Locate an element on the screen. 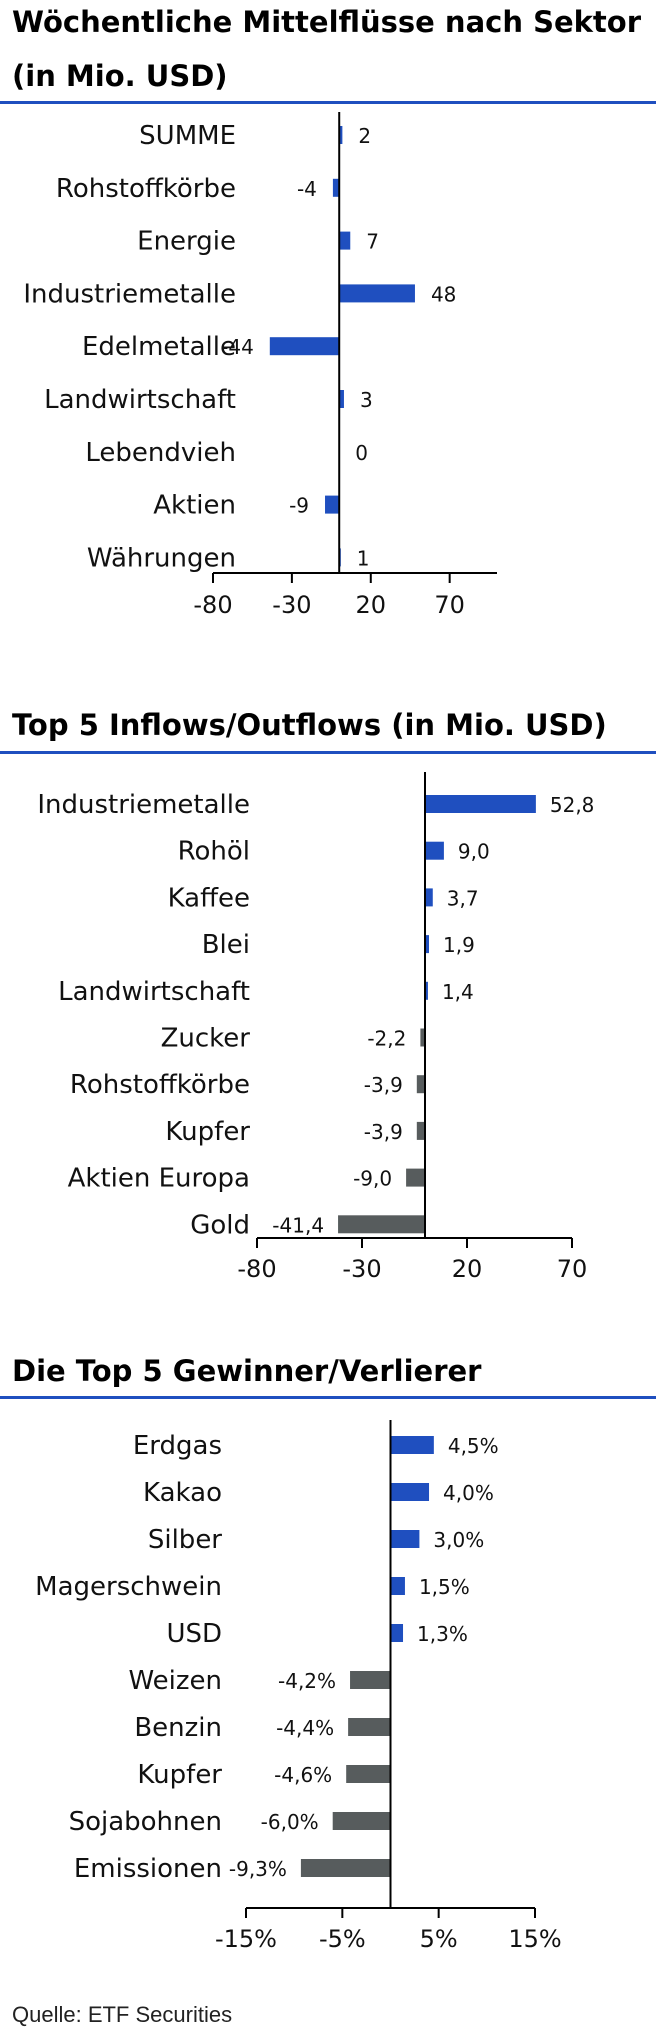  chart3-data-label: 4,5% is located at coordinates (473, 1446).